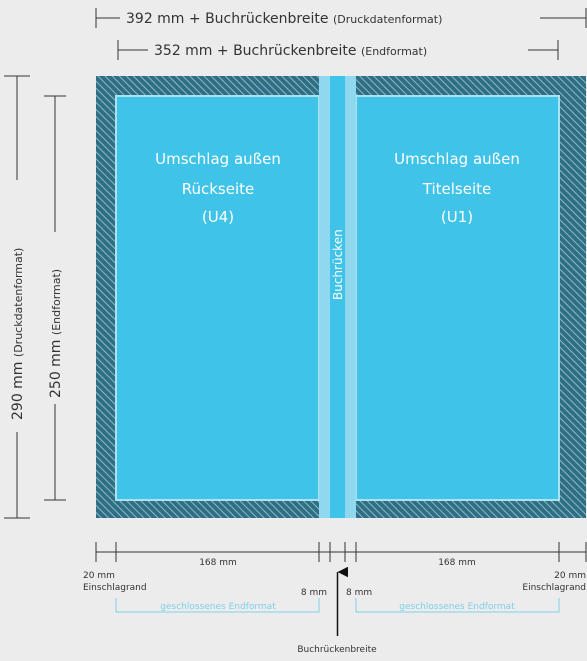  What do you see at coordinates (457, 563) in the screenshot?
I see `front-width-label: 168 mm` at bounding box center [457, 563].